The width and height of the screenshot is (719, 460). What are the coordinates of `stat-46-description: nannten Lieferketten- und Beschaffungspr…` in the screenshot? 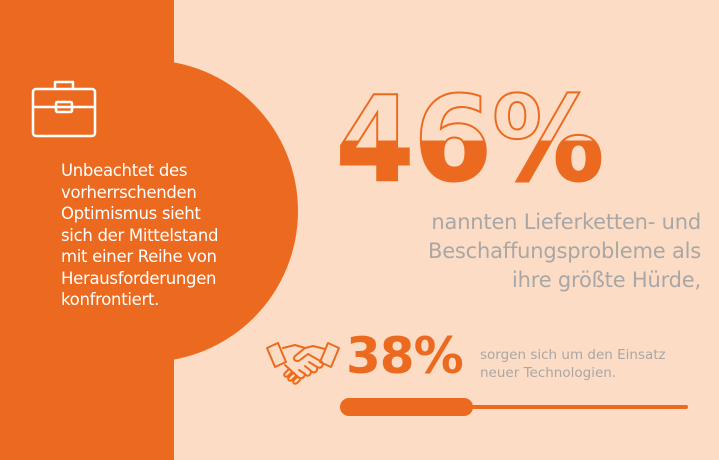 It's located at (536, 251).